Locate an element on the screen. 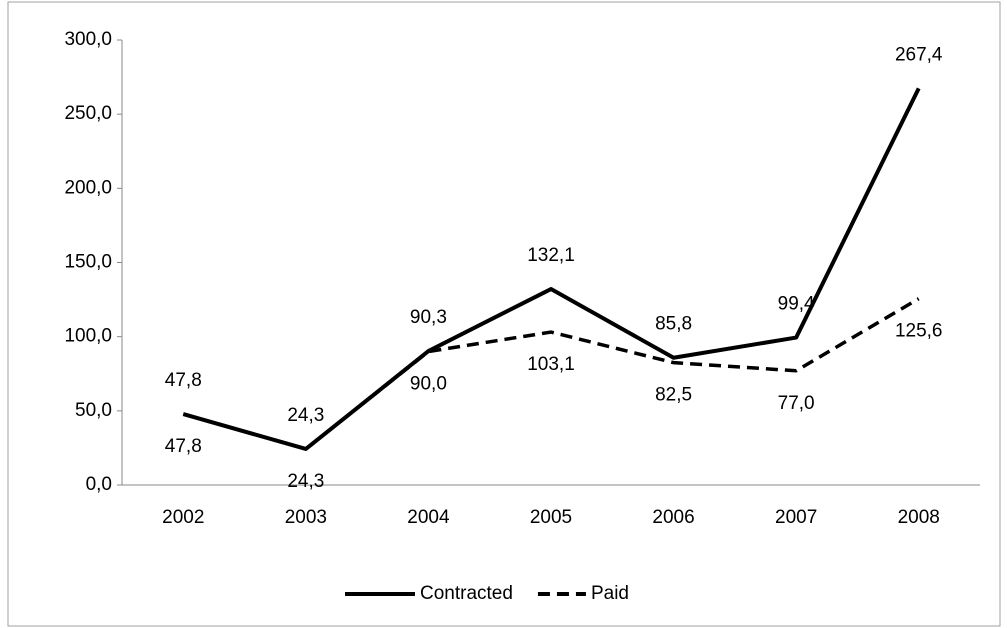 The height and width of the screenshot is (628, 1007). y-tick-label: 250,0 is located at coordinates (88, 113).